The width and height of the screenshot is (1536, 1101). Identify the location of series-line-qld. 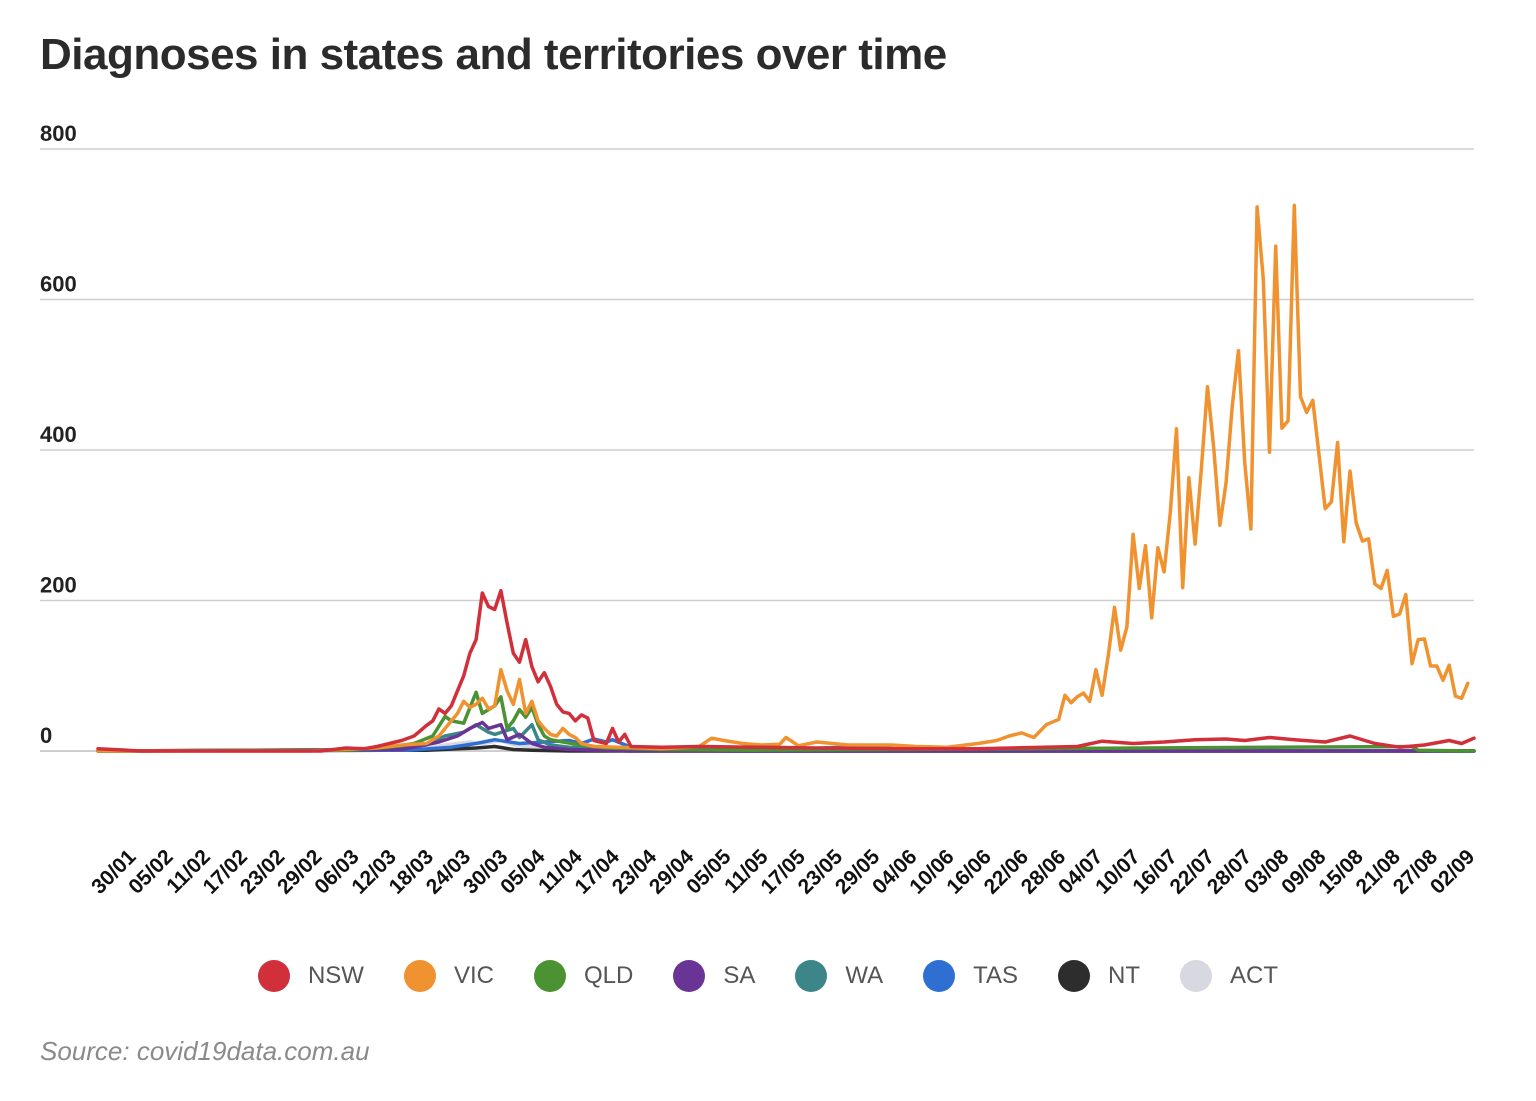
(786, 721).